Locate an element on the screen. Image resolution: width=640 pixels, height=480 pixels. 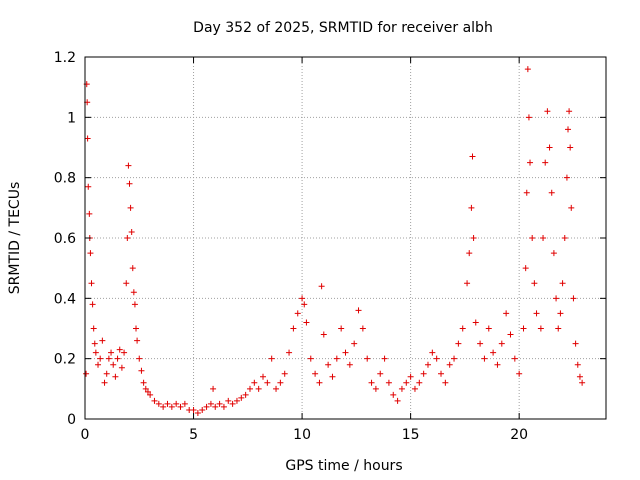
y-tick-label: 0.2 is located at coordinates (65, 360).